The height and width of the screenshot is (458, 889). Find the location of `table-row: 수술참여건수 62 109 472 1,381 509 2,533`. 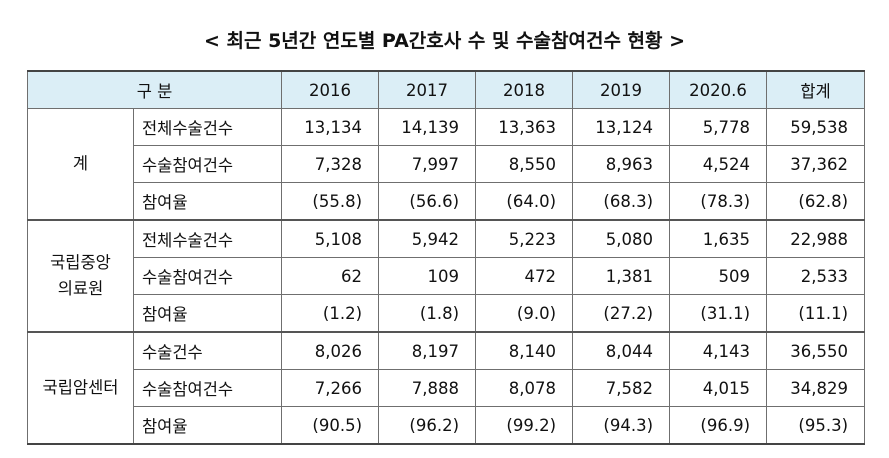

table-row: 수술참여건수 62 109 472 1,381 509 2,533 is located at coordinates (447, 276).